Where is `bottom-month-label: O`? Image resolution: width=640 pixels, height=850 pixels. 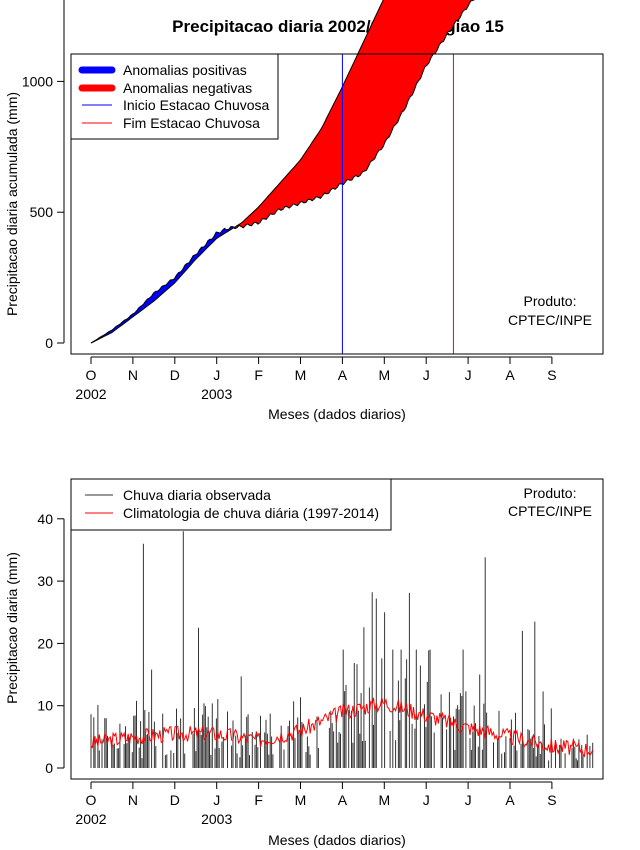 bottom-month-label: O is located at coordinates (91, 800).